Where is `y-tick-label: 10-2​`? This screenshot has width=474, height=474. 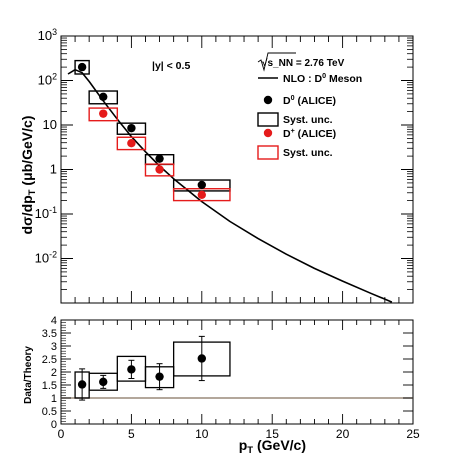
y-tick-label: 10-2​ is located at coordinates (46, 258).